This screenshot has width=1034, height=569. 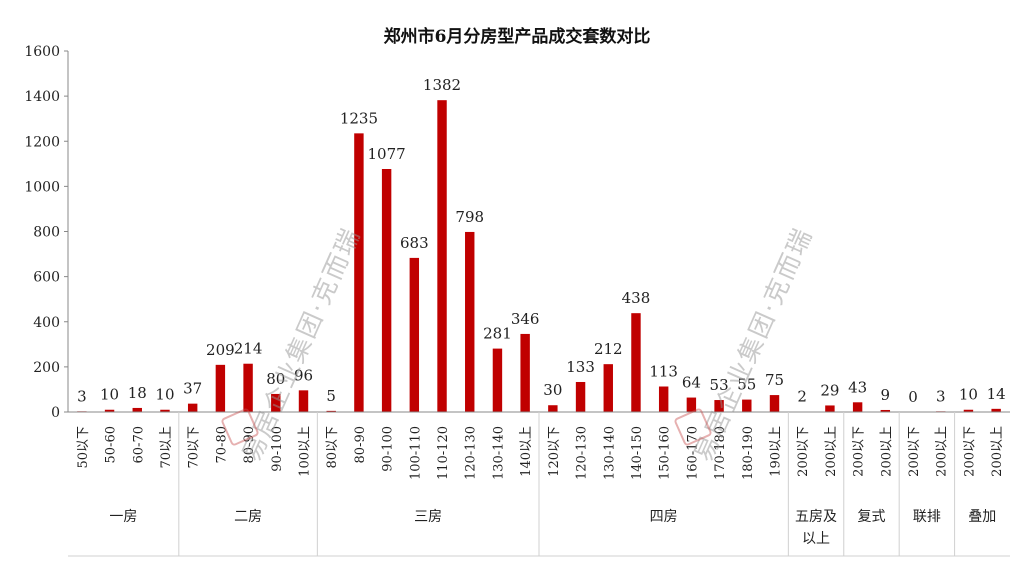 What do you see at coordinates (774, 380) in the screenshot?
I see `value-label: 75` at bounding box center [774, 380].